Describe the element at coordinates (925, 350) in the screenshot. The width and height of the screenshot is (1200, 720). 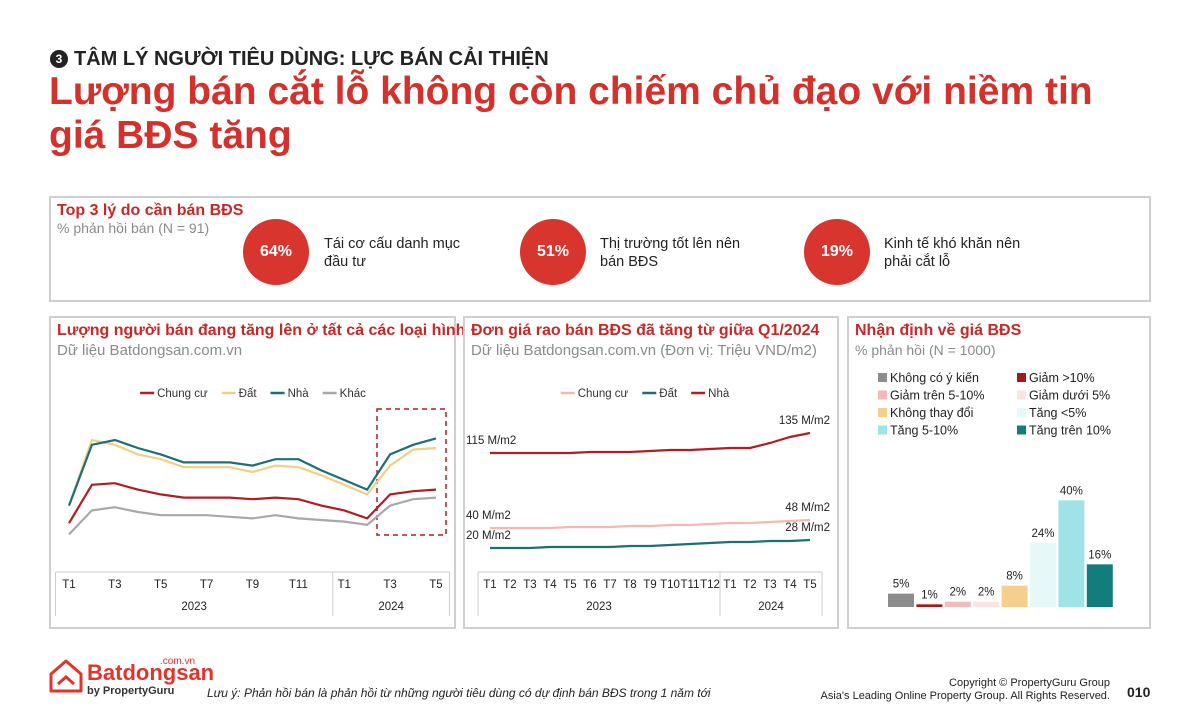
I see `chart-subtitle: % phản hồi (N = 1000)` at that location.